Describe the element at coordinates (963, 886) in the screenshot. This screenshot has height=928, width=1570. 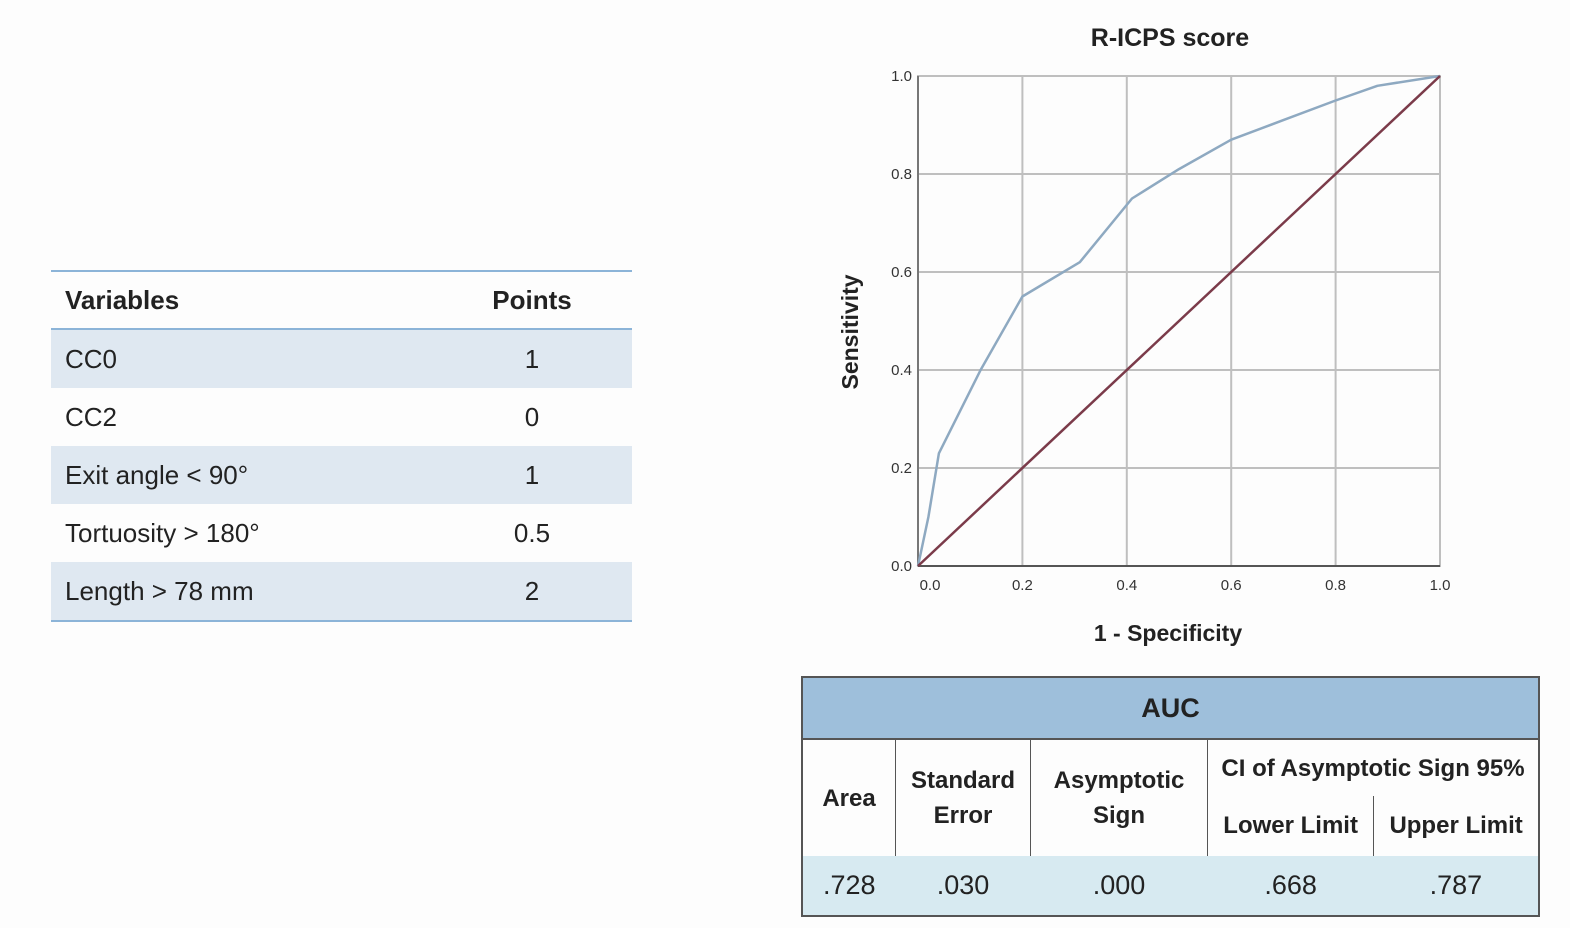
I see `std-error-value: .030` at that location.